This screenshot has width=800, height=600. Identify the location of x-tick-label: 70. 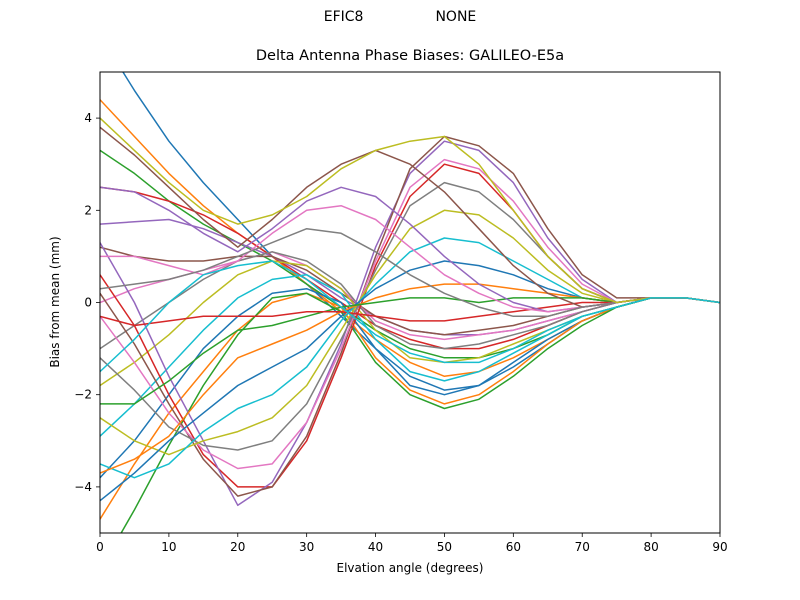
(582, 547).